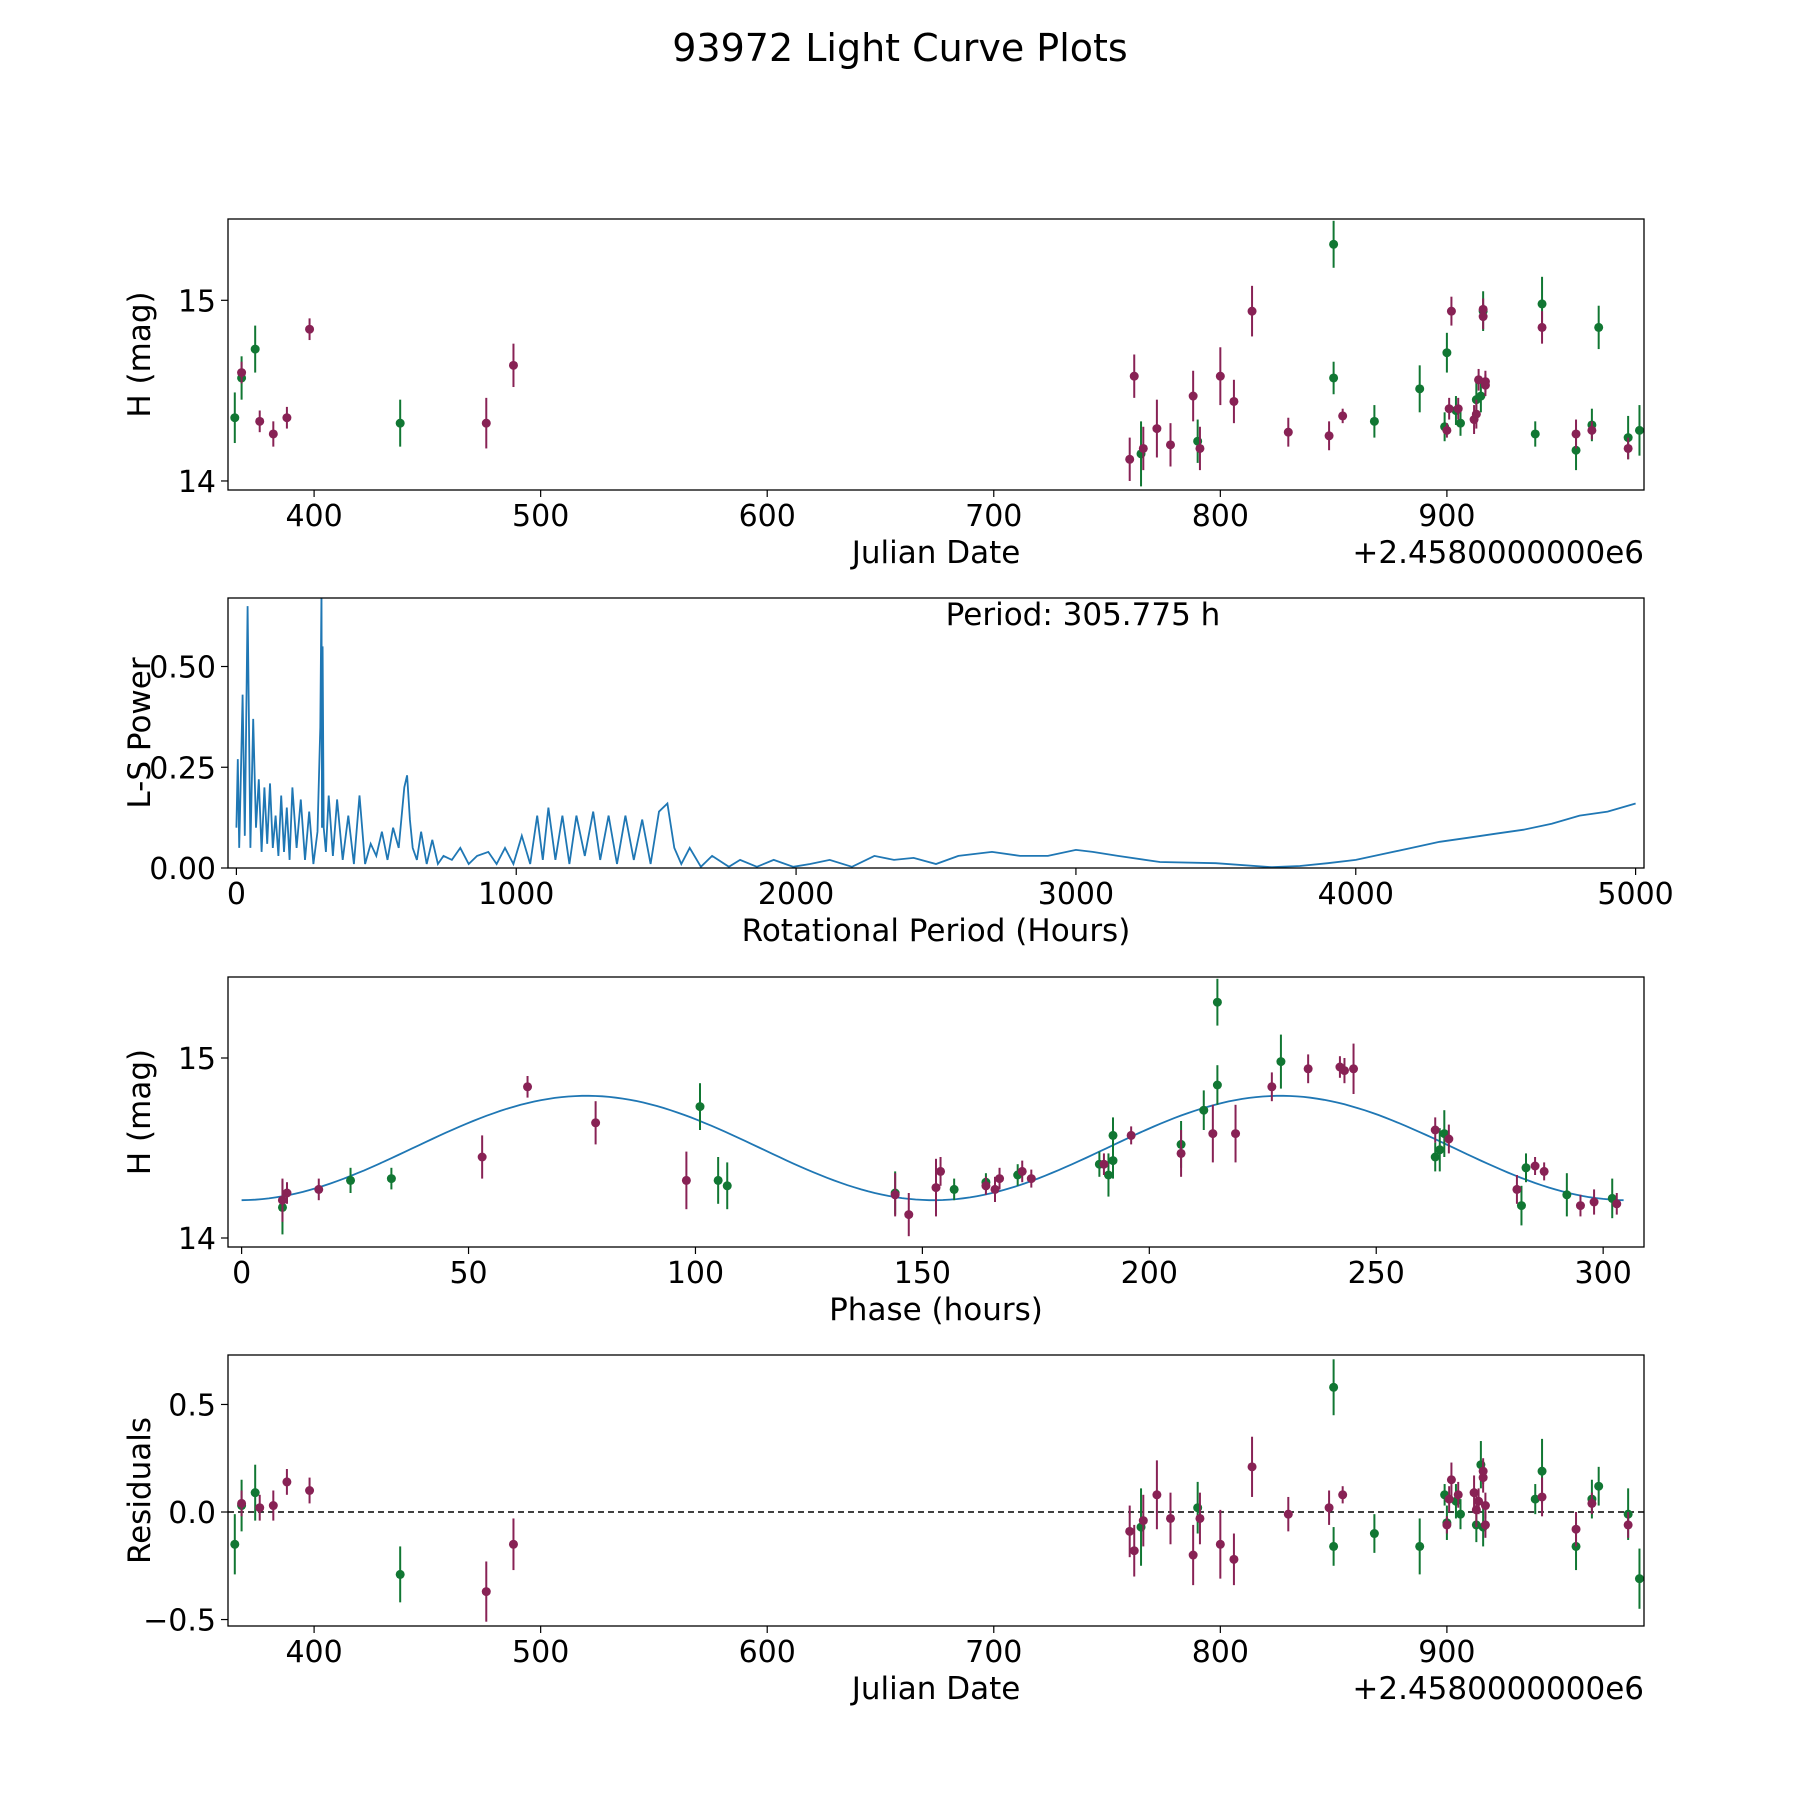 The width and height of the screenshot is (1800, 1805). What do you see at coordinates (140, 1112) in the screenshot?
I see `y-axis-label: H (mag)` at bounding box center [140, 1112].